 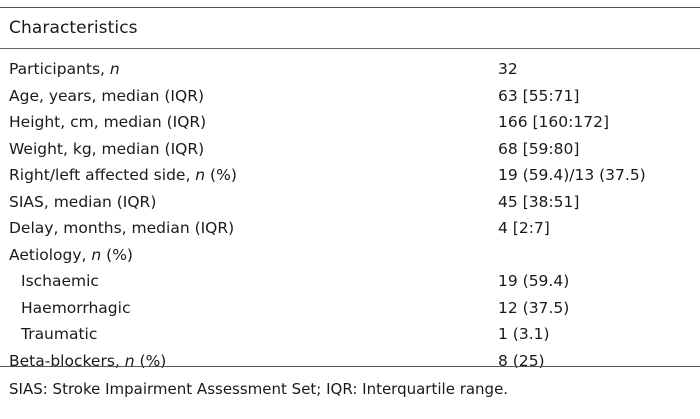 I want to click on row-label-text: Height, cm, median (IQR), so click(x=108, y=122).